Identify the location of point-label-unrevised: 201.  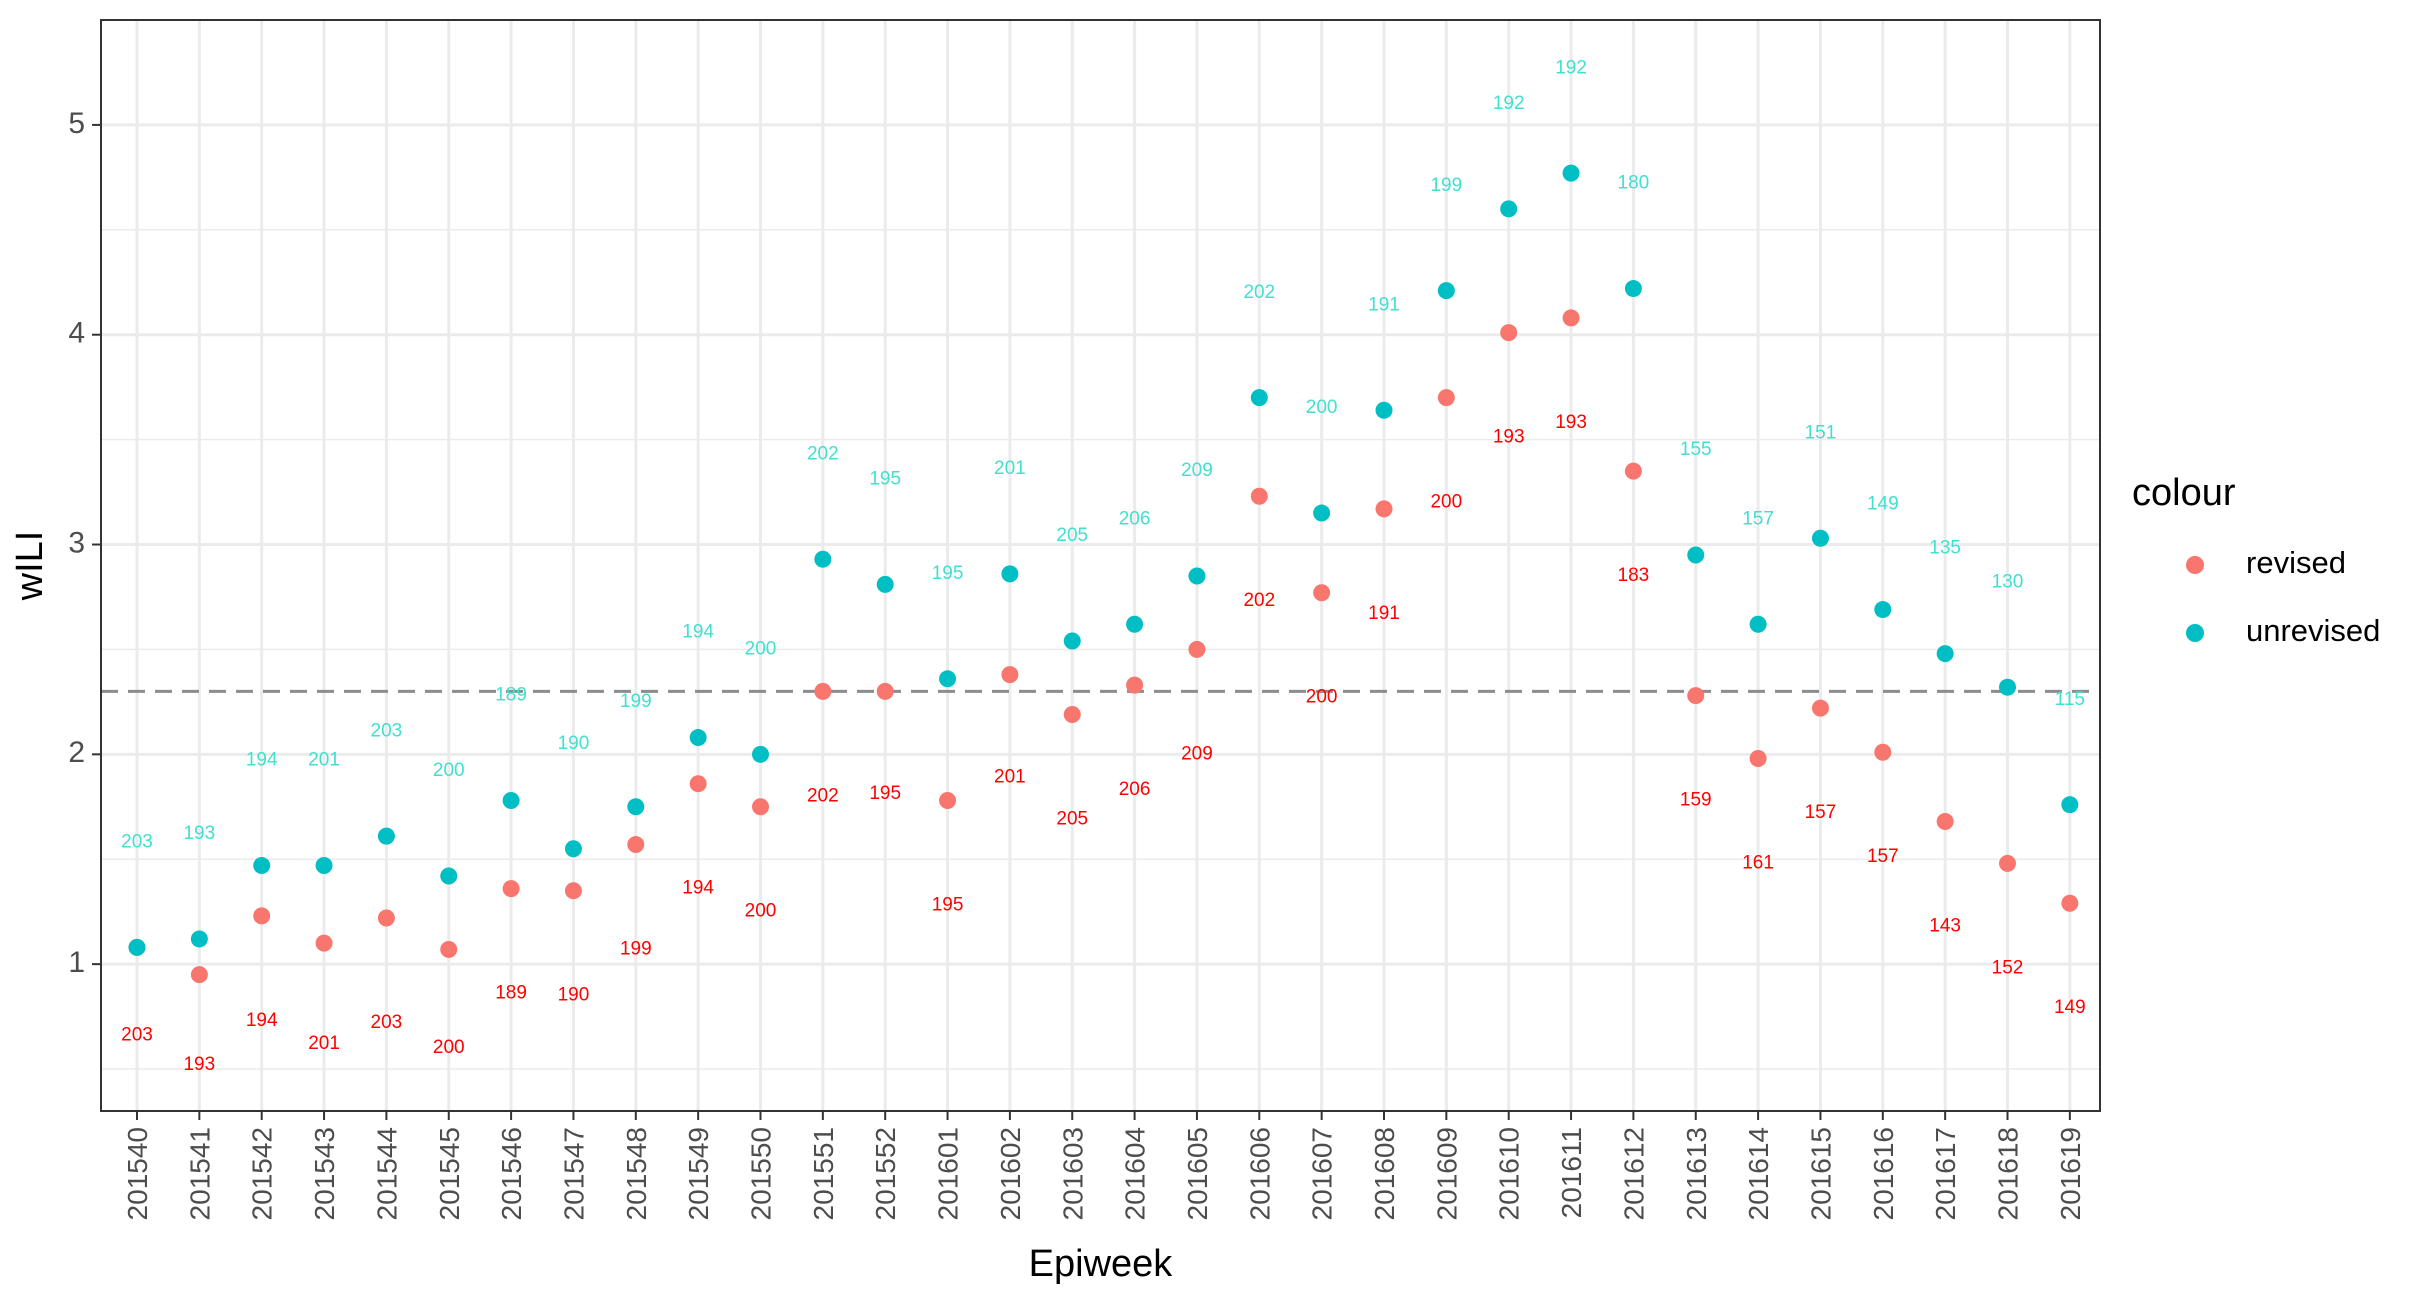
(1010, 468).